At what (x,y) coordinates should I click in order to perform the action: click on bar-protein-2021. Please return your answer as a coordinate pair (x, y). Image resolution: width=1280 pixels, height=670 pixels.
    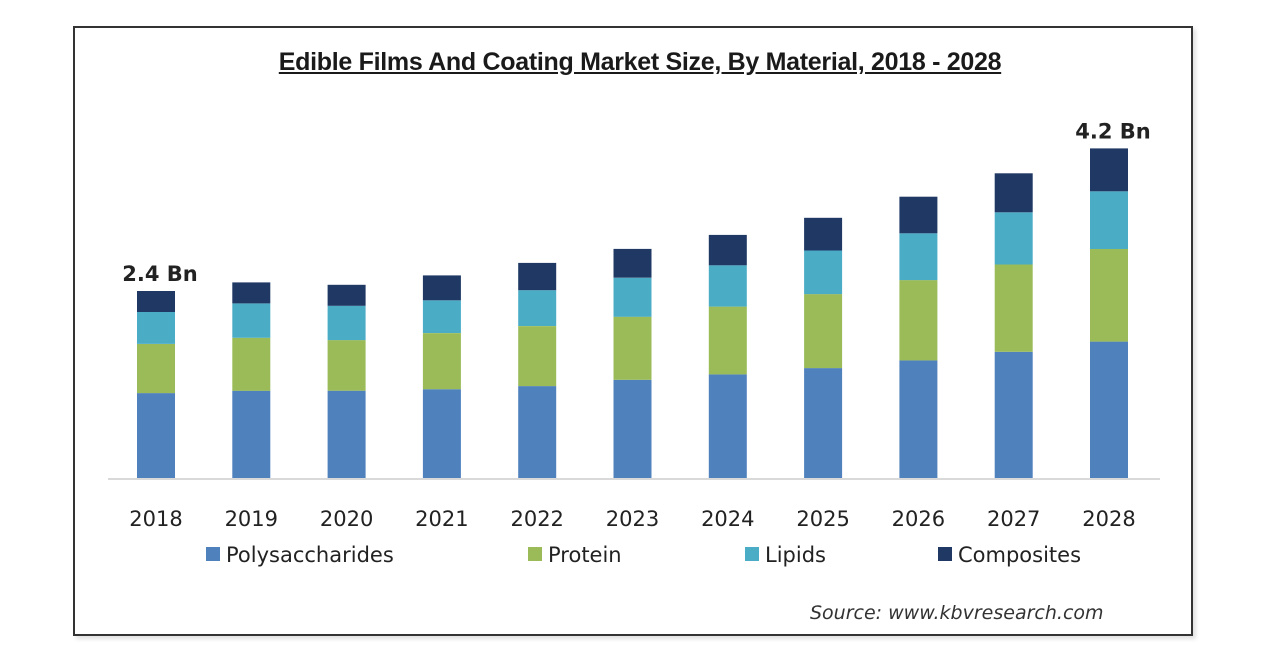
    Looking at the image, I should click on (441, 361).